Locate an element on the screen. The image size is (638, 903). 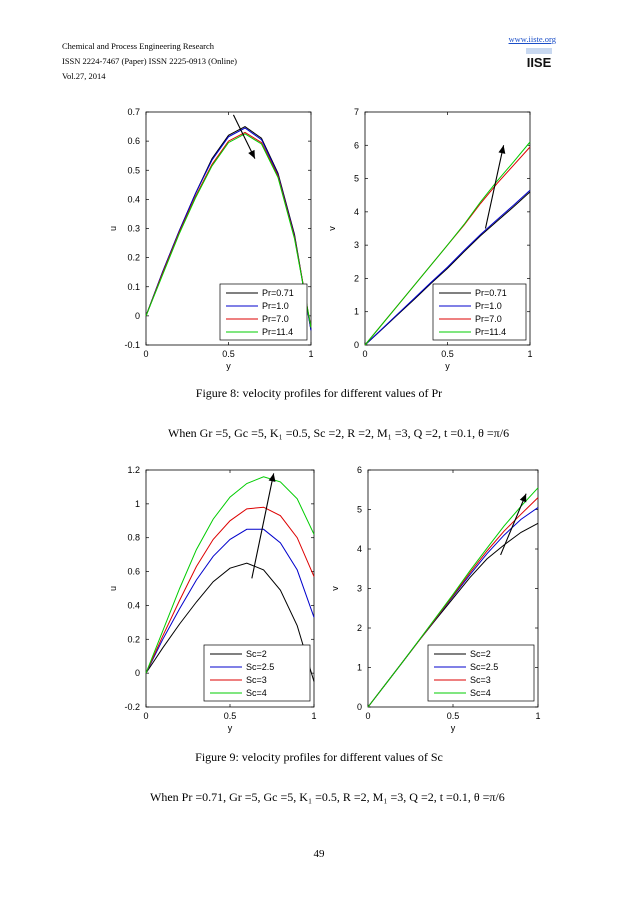
fig8a-legend-label: Pr=7.0 is located at coordinates (275, 319).